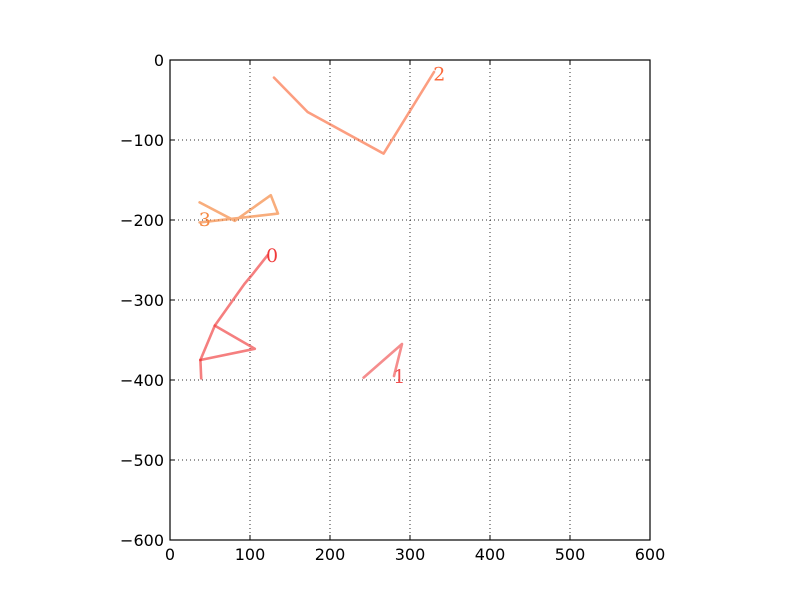  What do you see at coordinates (399, 377) in the screenshot?
I see `series-label-1: 1` at bounding box center [399, 377].